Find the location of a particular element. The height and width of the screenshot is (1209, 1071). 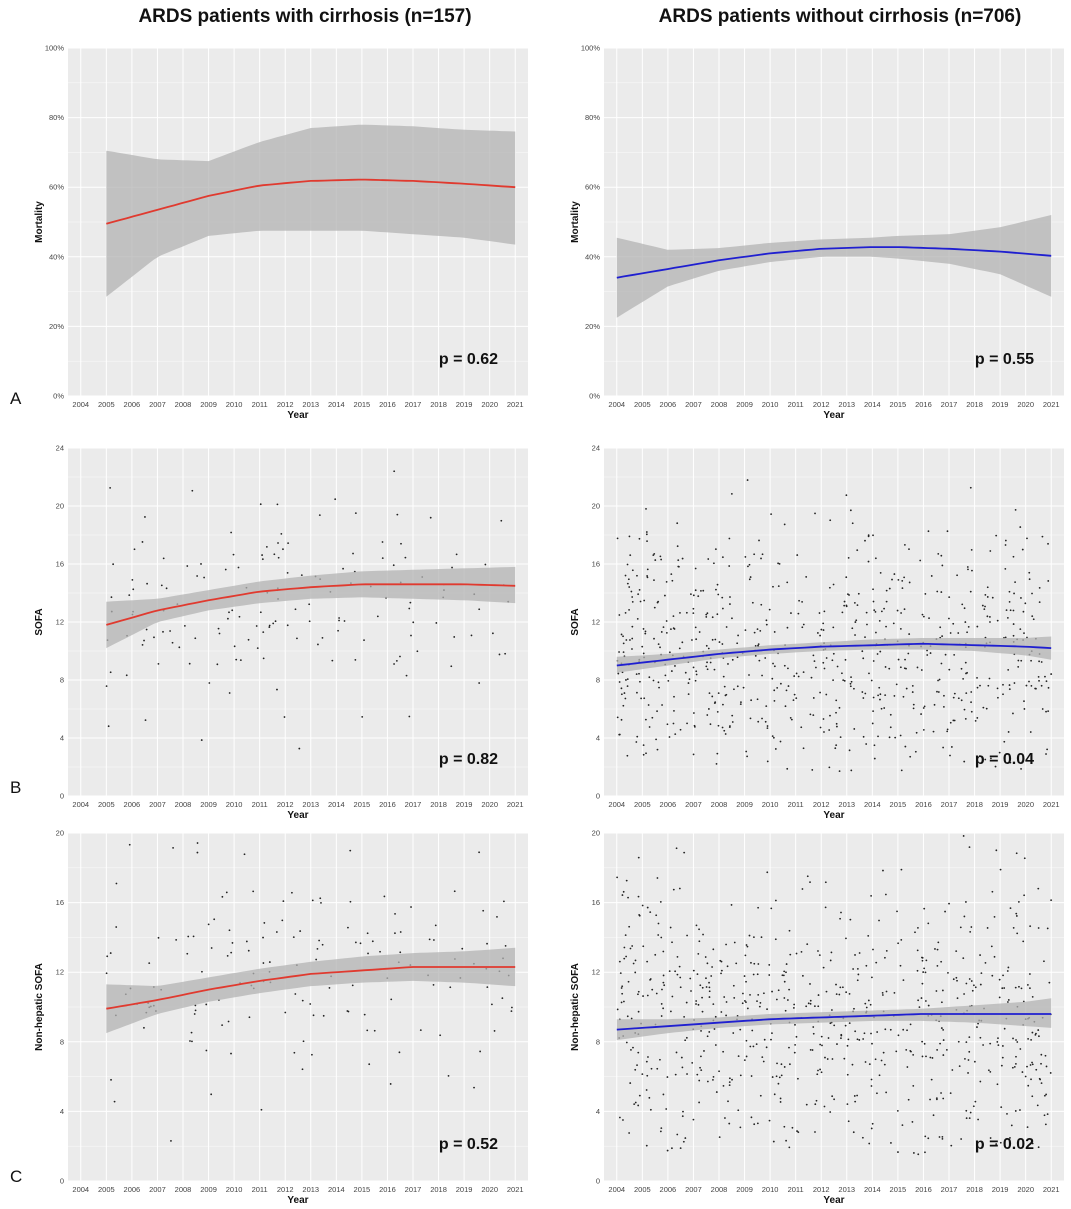

y-axis-title: SOFA is located at coordinates (575, 621).